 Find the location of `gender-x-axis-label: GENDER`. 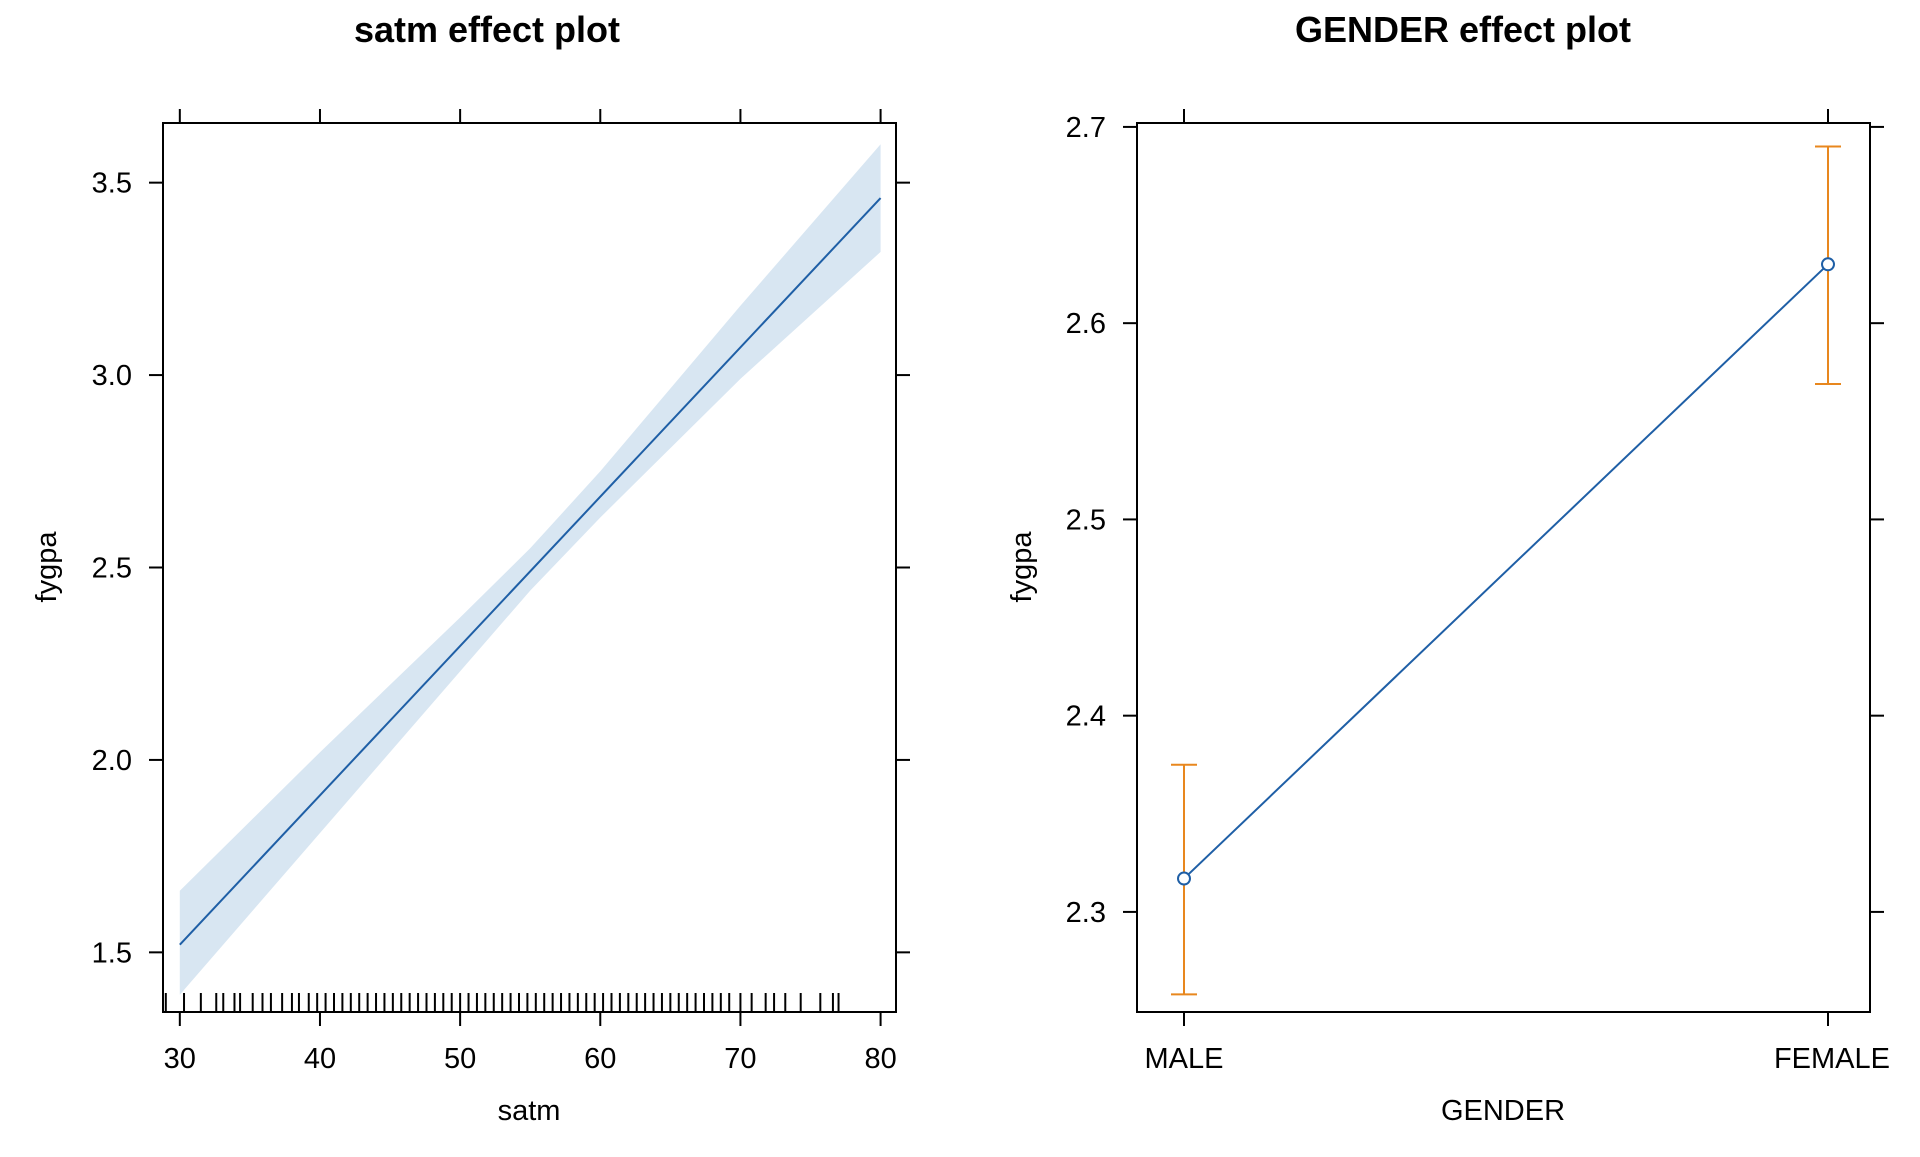

gender-x-axis-label: GENDER is located at coordinates (1503, 1111).